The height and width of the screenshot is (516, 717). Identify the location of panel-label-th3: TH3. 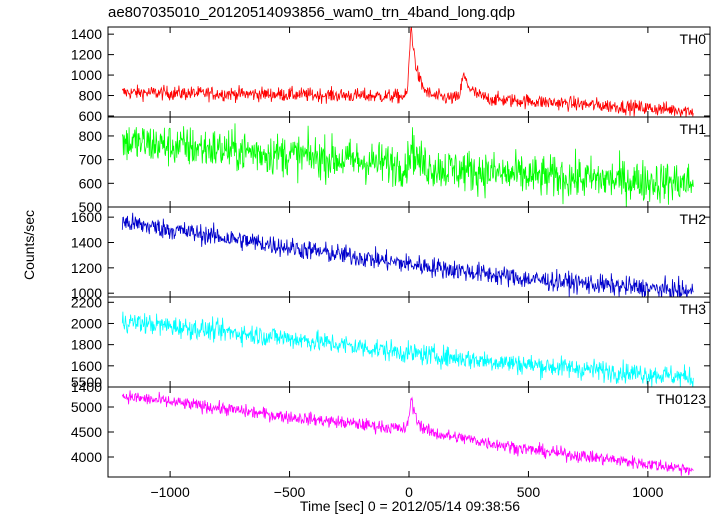
(693, 309).